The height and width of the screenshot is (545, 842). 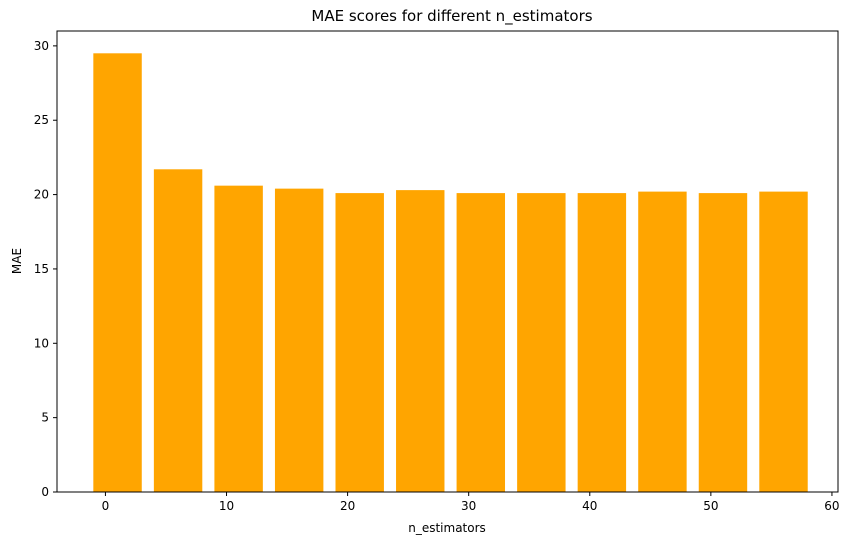 What do you see at coordinates (41, 343) in the screenshot?
I see `y-tick-label: 10` at bounding box center [41, 343].